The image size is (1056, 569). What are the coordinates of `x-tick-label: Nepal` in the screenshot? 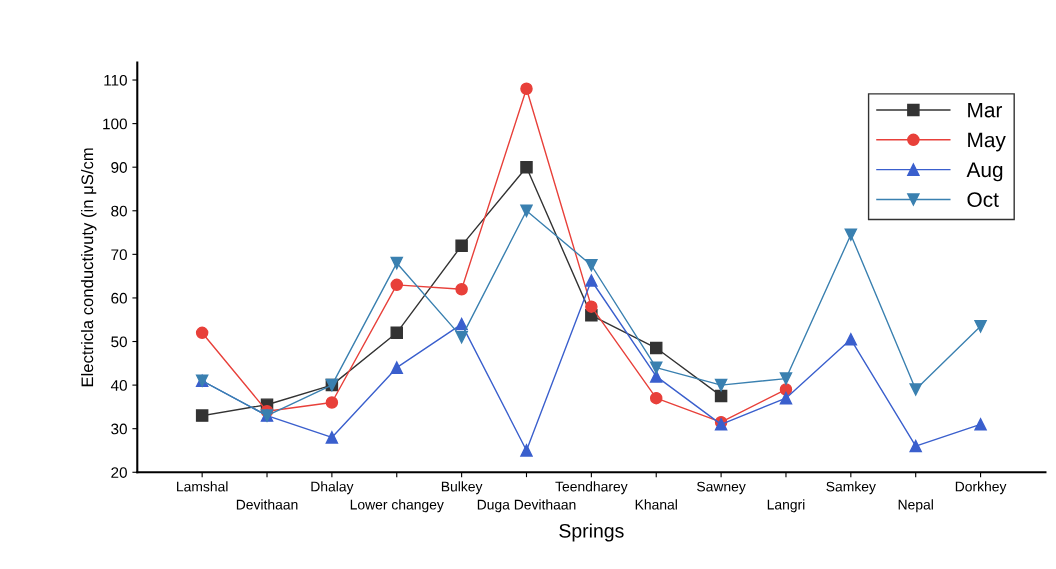 It's located at (915, 506).